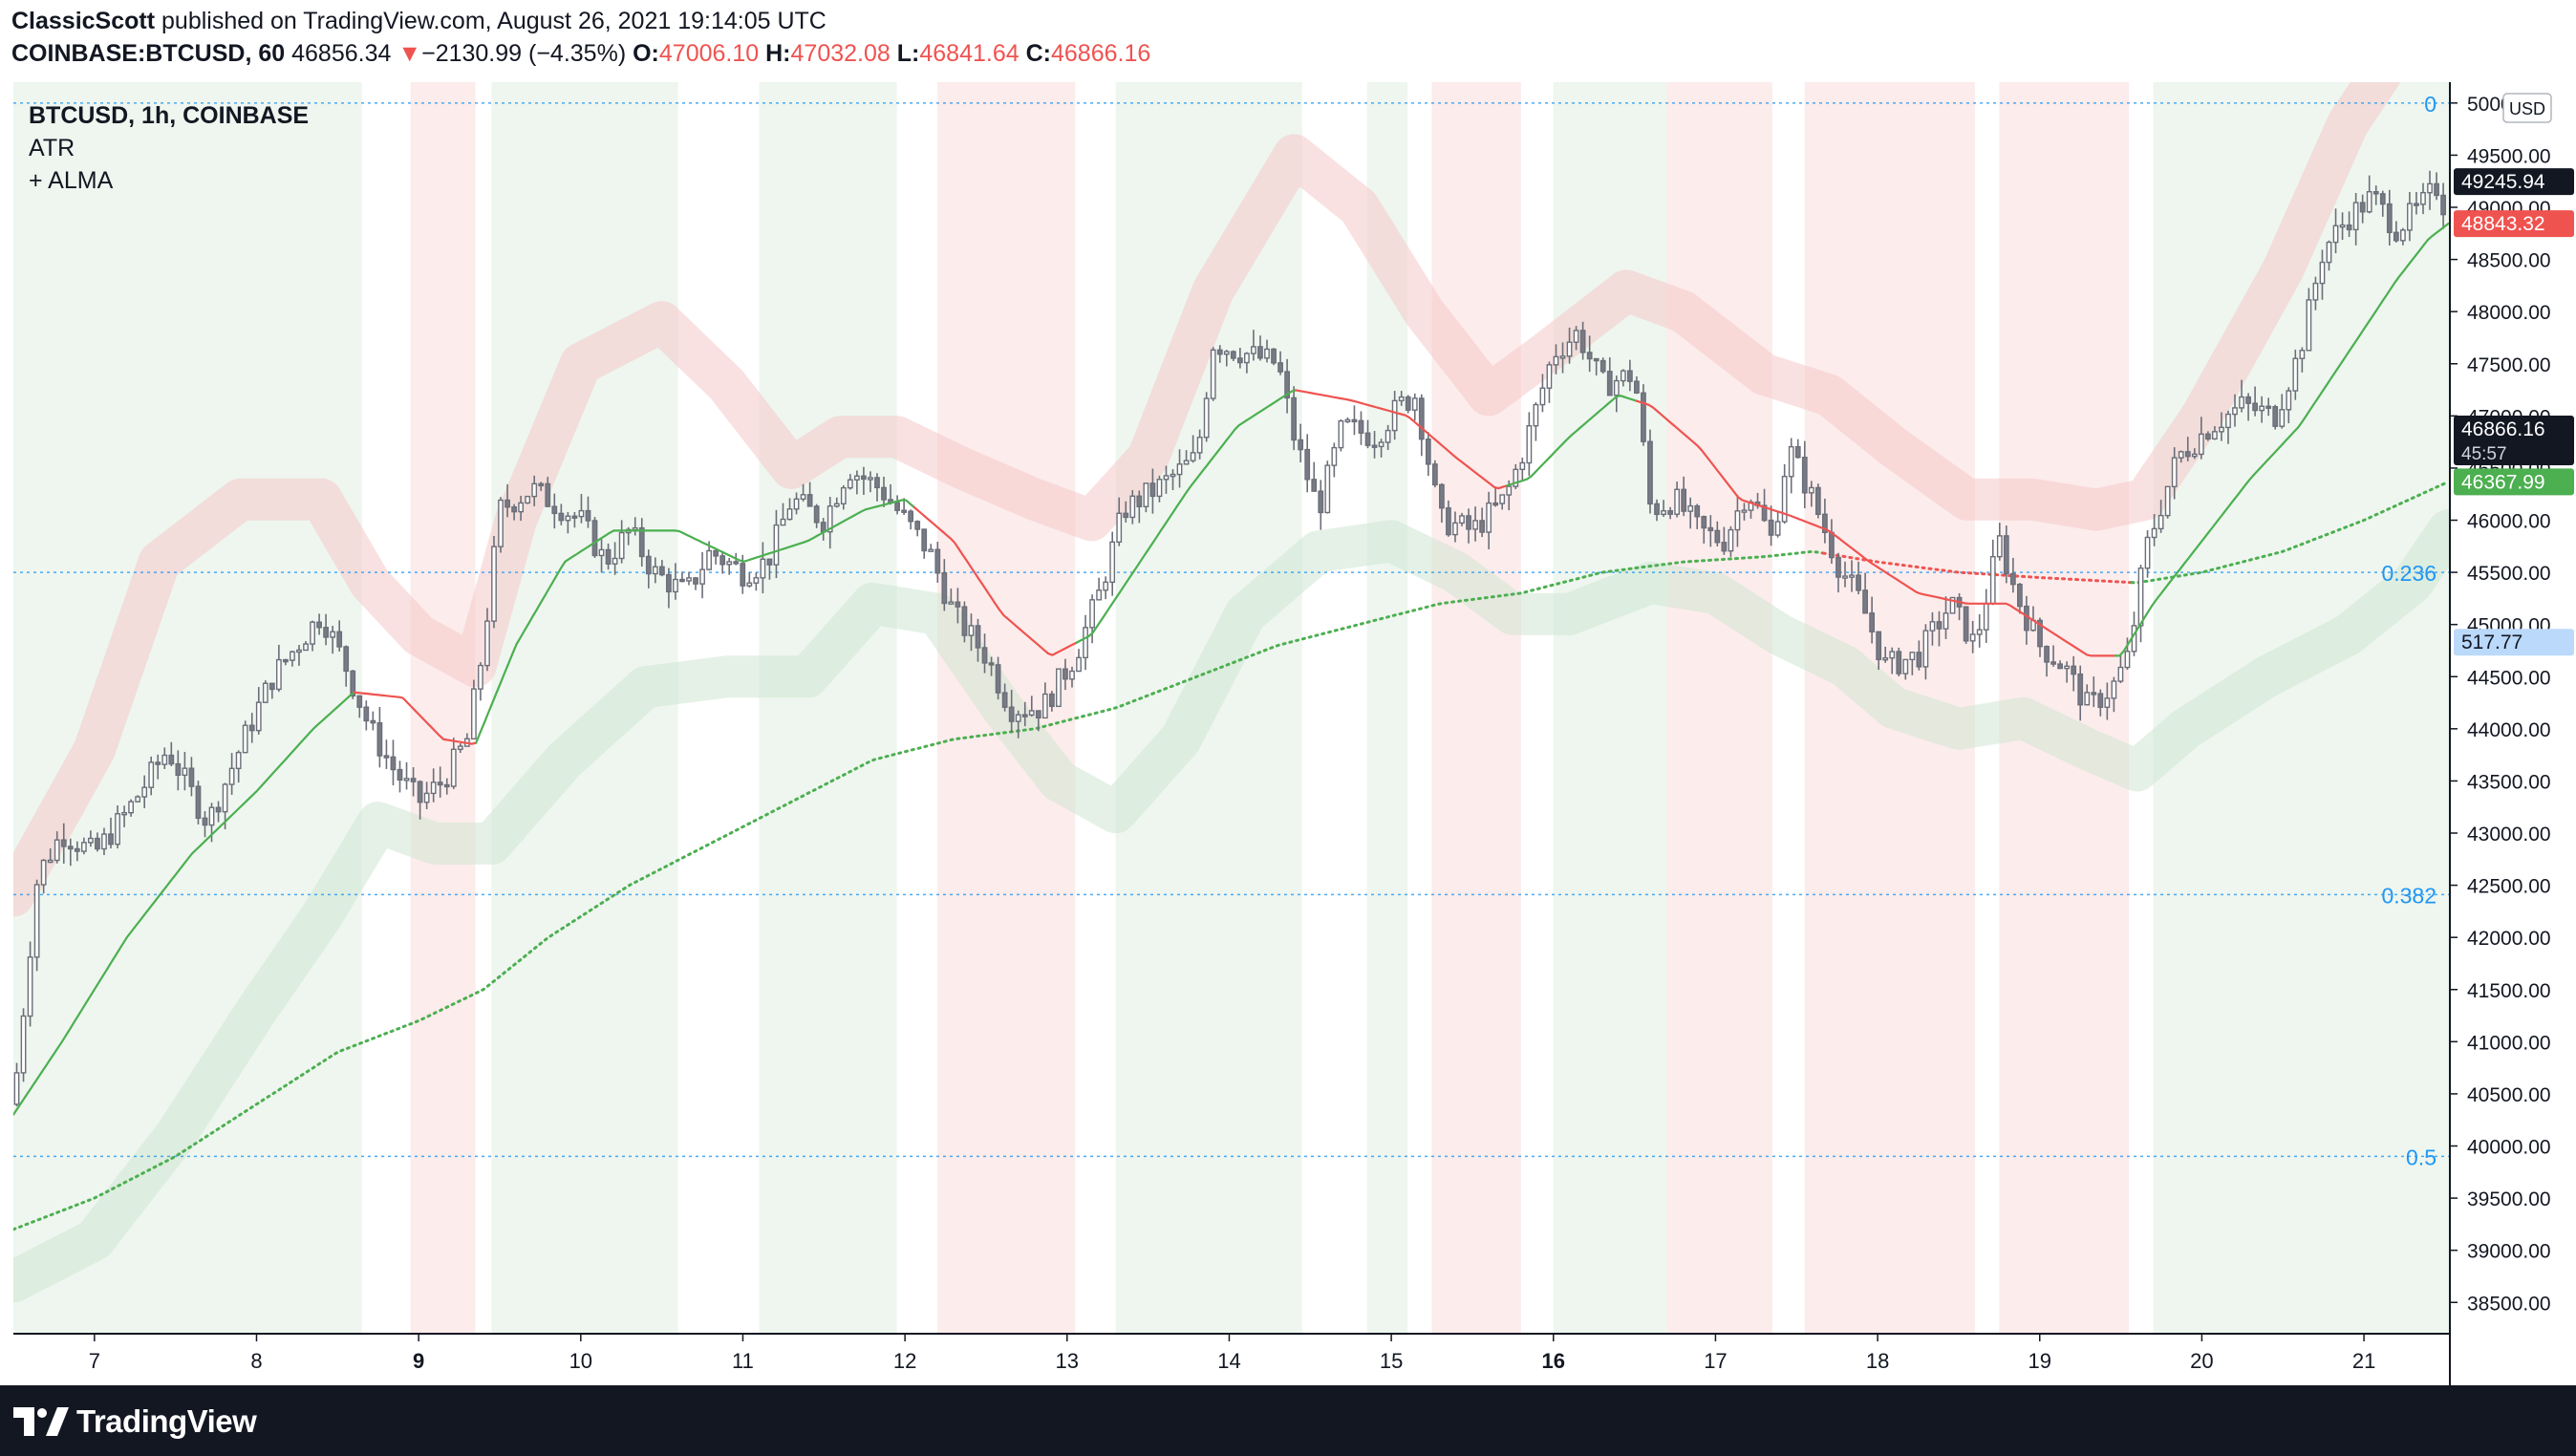  Describe the element at coordinates (71, 180) in the screenshot. I see `legend-alma: + ALMA` at that location.